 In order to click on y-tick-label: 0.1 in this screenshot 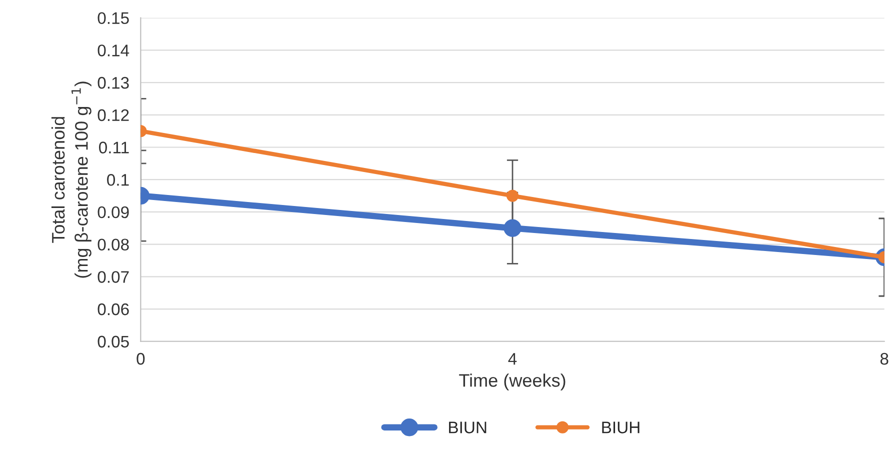, I will do `click(118, 180)`.